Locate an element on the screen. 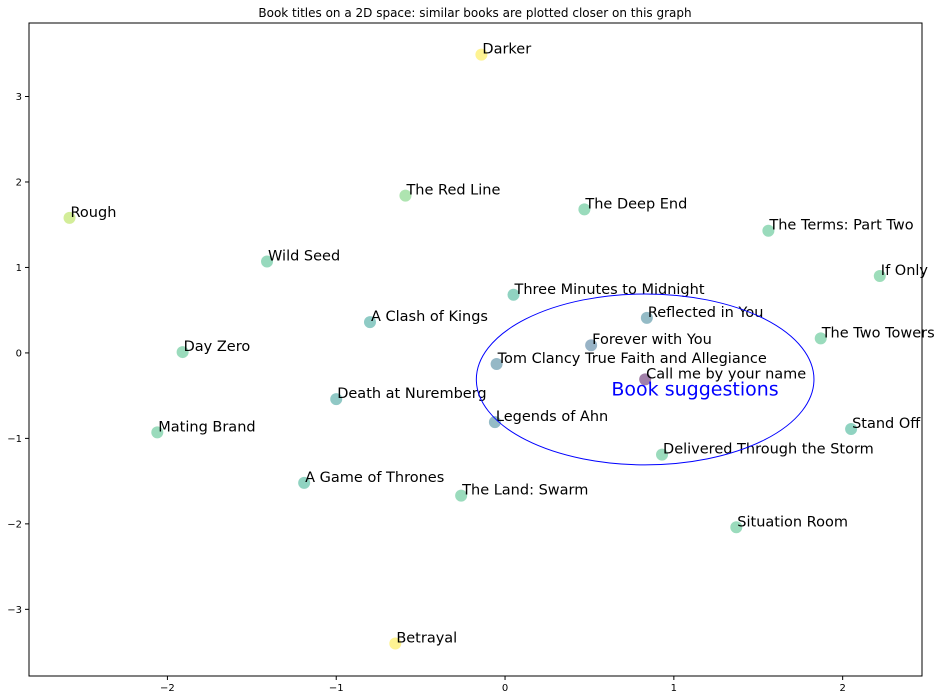 Image resolution: width=941 pixels, height=699 pixels. point-label: If Only is located at coordinates (905, 271).